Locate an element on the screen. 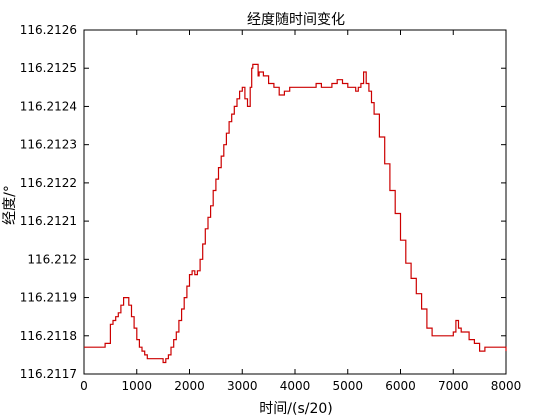 This screenshot has height=418, width=558. y-tick-label: 116.2118 is located at coordinates (48, 336).